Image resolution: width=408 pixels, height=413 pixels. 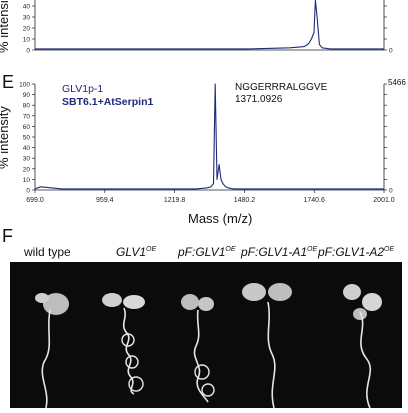 What do you see at coordinates (27, 116) in the screenshot?
I see `y-tick-label: 70` at bounding box center [27, 116].